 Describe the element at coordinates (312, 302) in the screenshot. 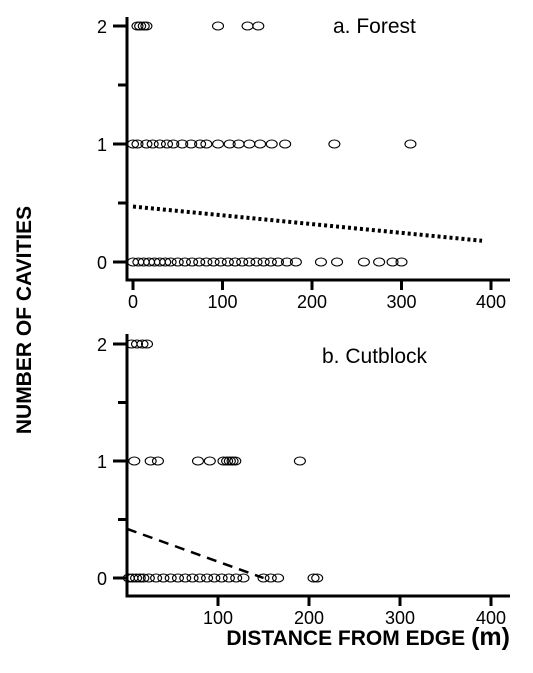

I see `x-tick-label-forest: 200` at that location.